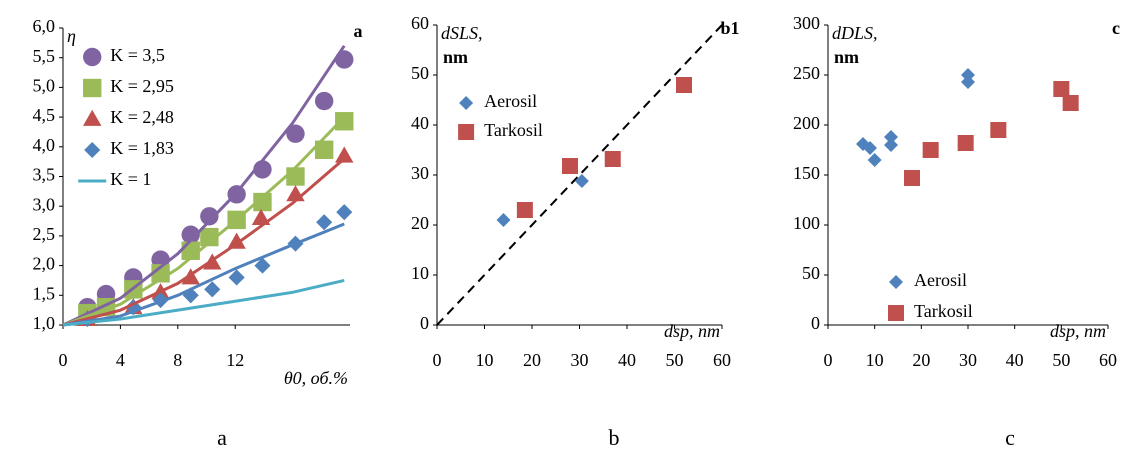 This screenshot has width=1131, height=452. What do you see at coordinates (235, 360) in the screenshot?
I see `x-tick-label: 12` at bounding box center [235, 360].